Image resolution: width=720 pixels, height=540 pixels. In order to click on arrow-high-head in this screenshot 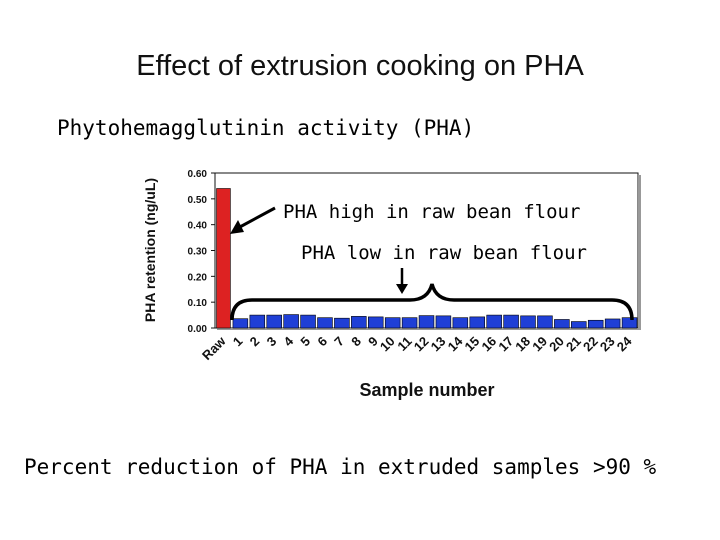, I will do `click(237, 227)`.